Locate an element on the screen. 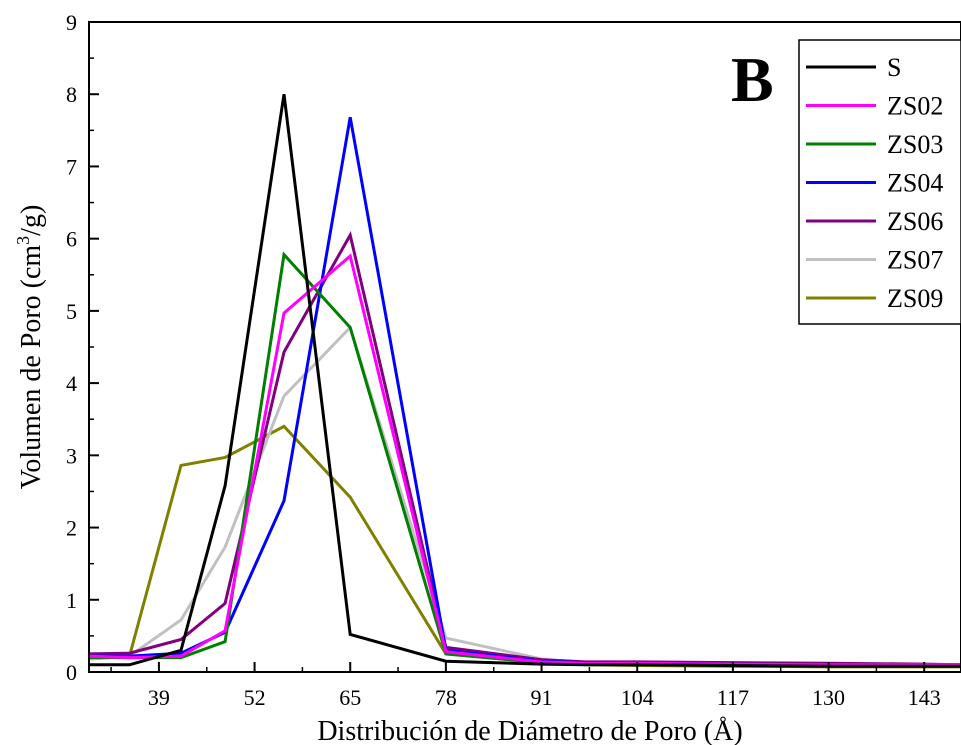 This screenshot has width=961, height=745. legend-label-zs07: ZS07 is located at coordinates (915, 260).